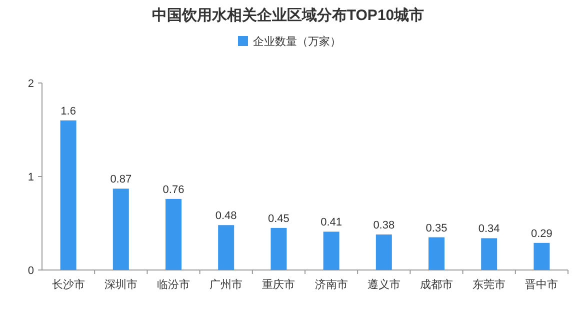 This screenshot has height=327, width=576. Describe the element at coordinates (489, 229) in the screenshot. I see `data-label: 0.34` at that location.